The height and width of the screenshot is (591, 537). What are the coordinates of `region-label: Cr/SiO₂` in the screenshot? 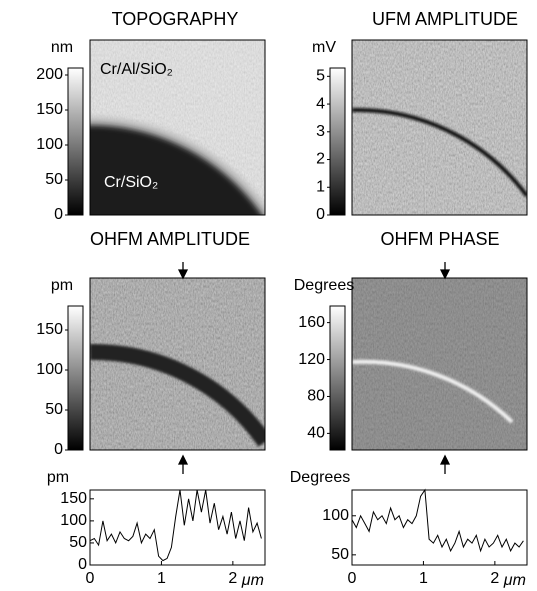 It's located at (131, 182).